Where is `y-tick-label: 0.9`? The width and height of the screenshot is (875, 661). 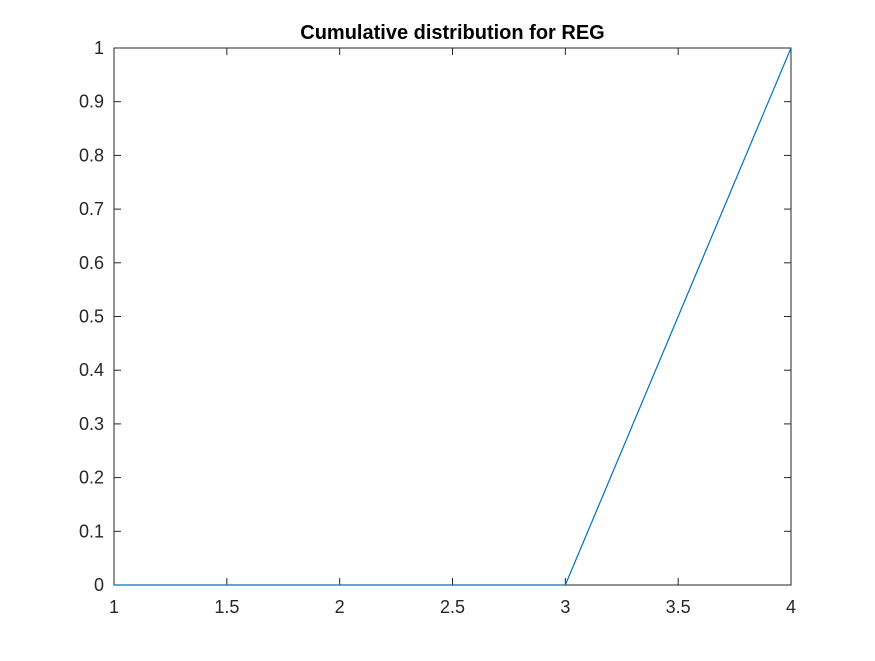 y-tick-label: 0.9 is located at coordinates (91, 102).